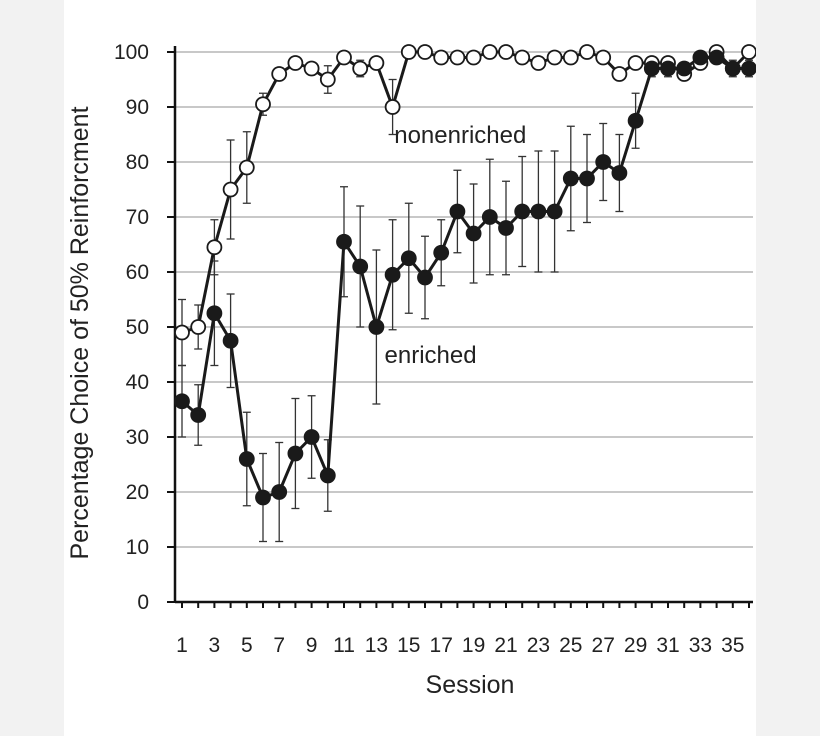  Describe the element at coordinates (456, 245) in the screenshot. I see `series-annotations: nonenriched enriched` at that location.